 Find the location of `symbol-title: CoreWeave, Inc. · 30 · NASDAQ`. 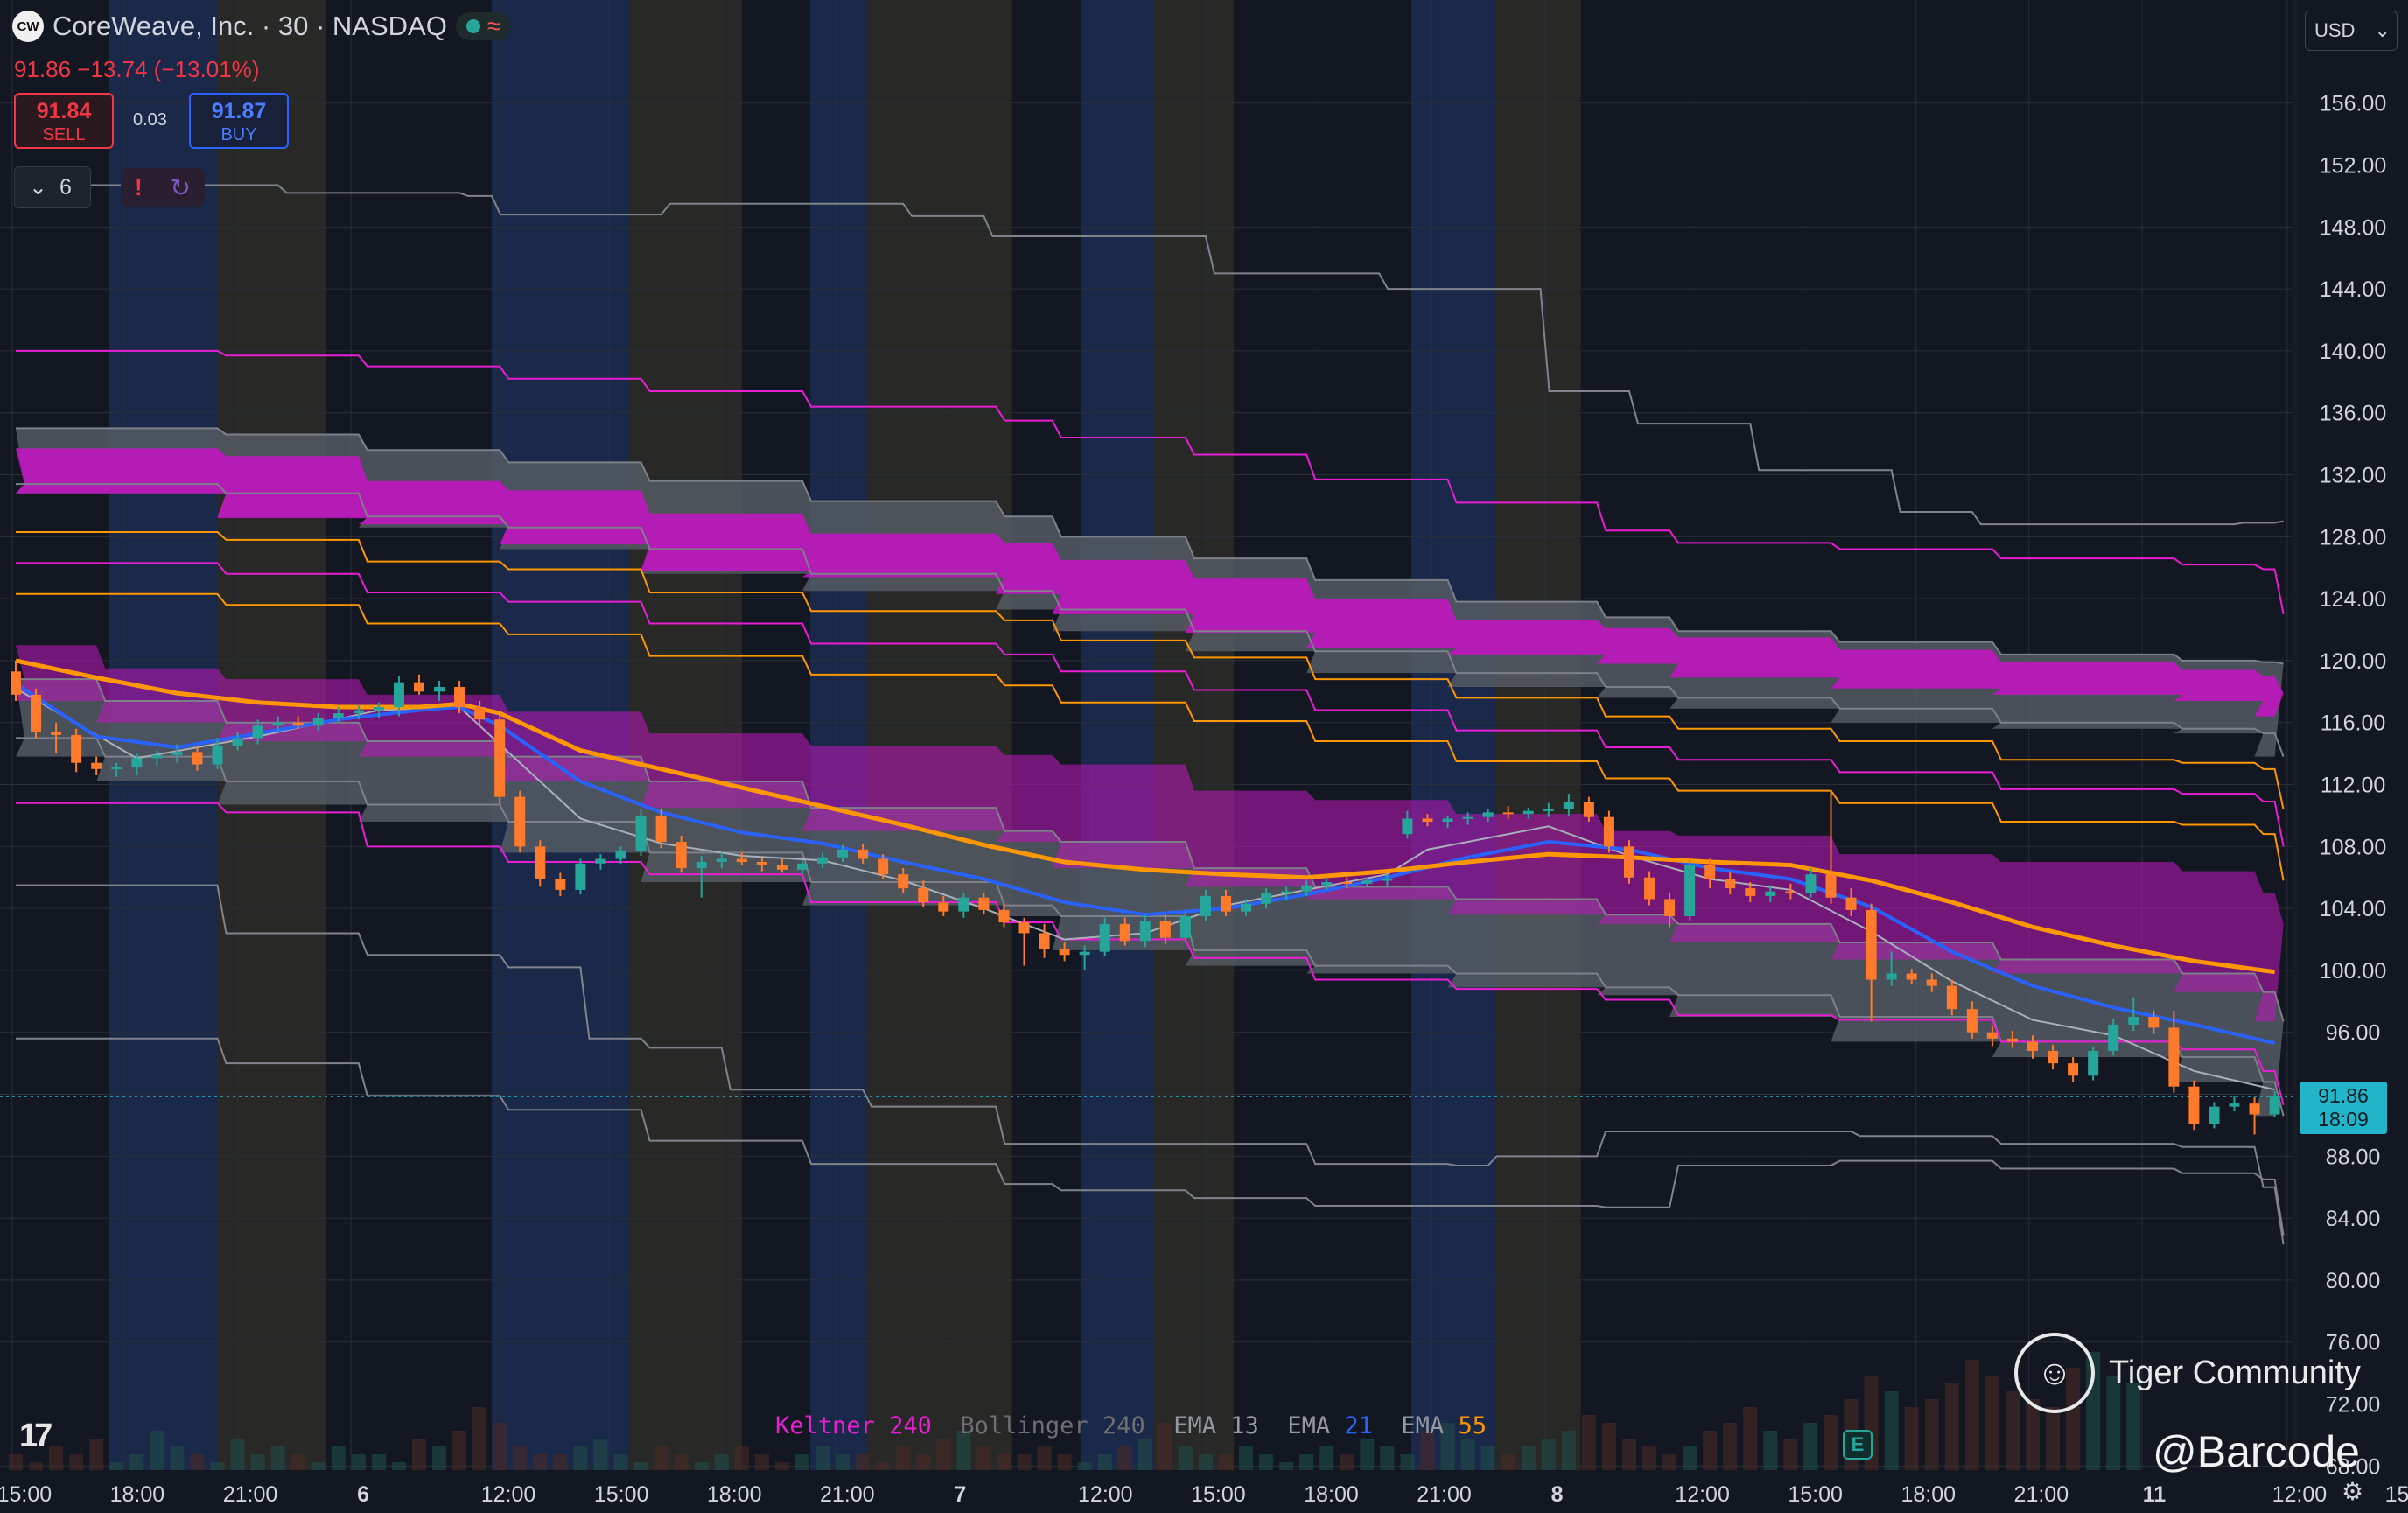

symbol-title: CoreWeave, Inc. · 30 · NASDAQ is located at coordinates (249, 26).